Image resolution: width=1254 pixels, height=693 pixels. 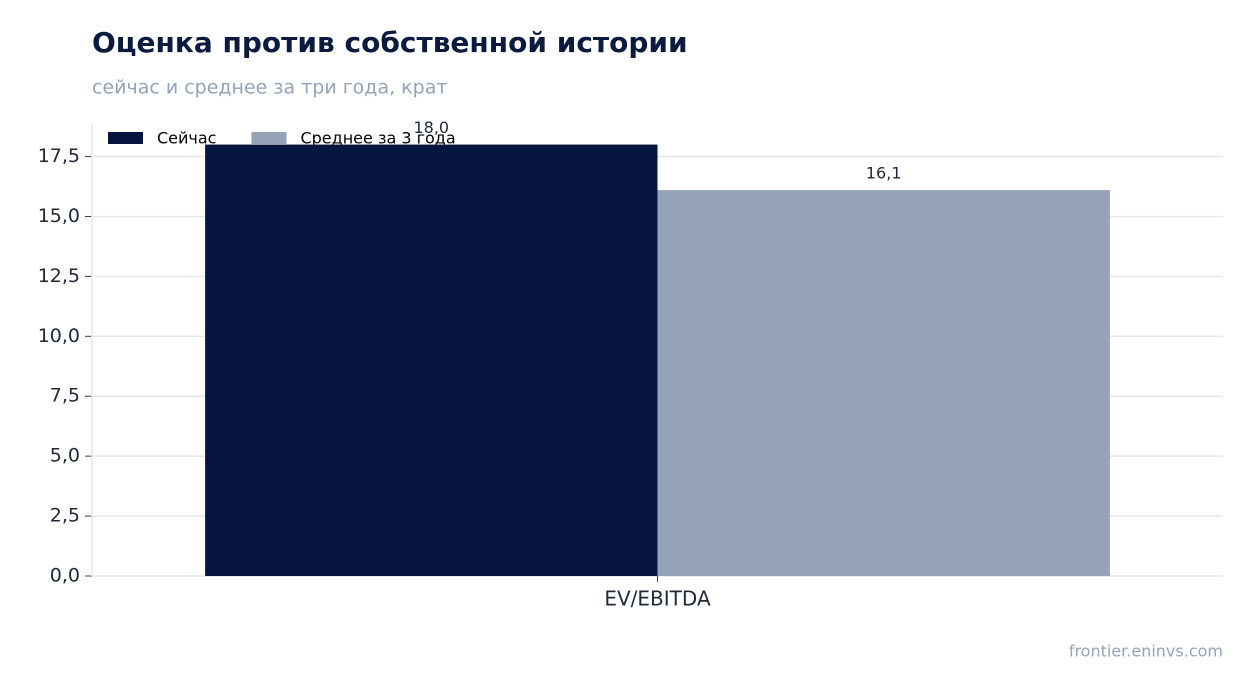 What do you see at coordinates (65, 516) in the screenshot?
I see `y-tick-label: 2,5` at bounding box center [65, 516].